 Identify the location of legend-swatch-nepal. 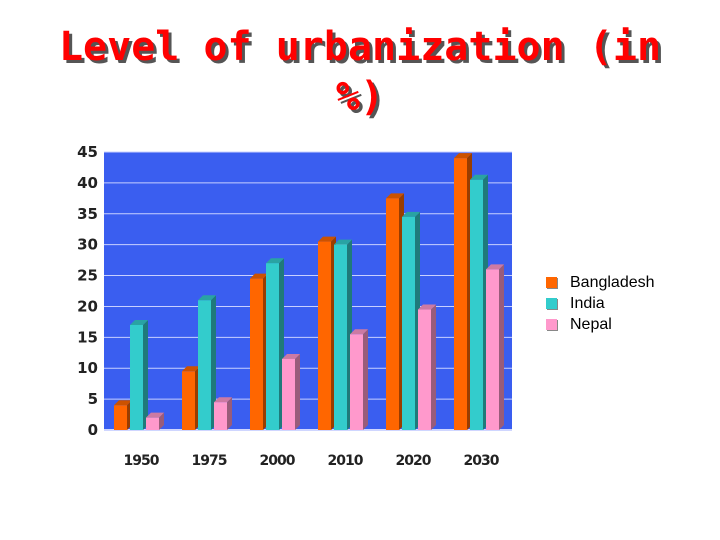
(551, 324).